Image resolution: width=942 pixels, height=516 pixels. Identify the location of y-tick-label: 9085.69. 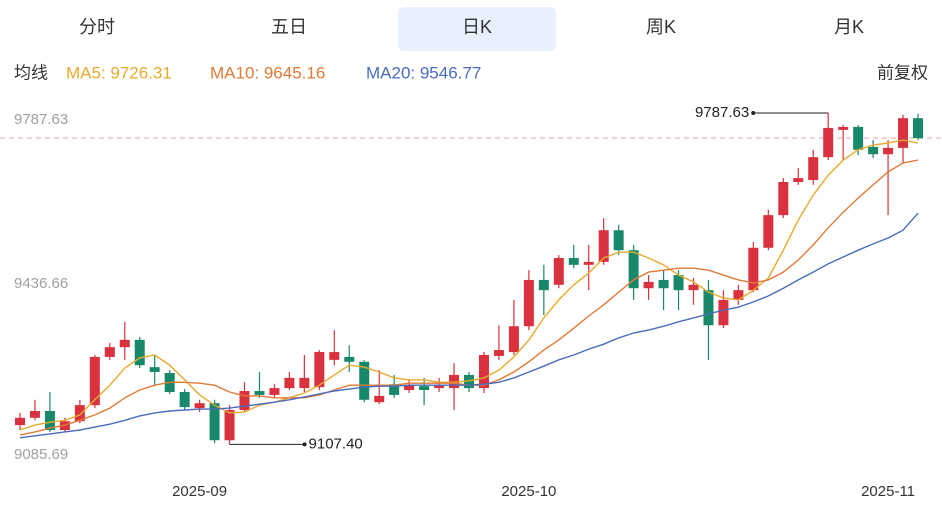
(41, 454).